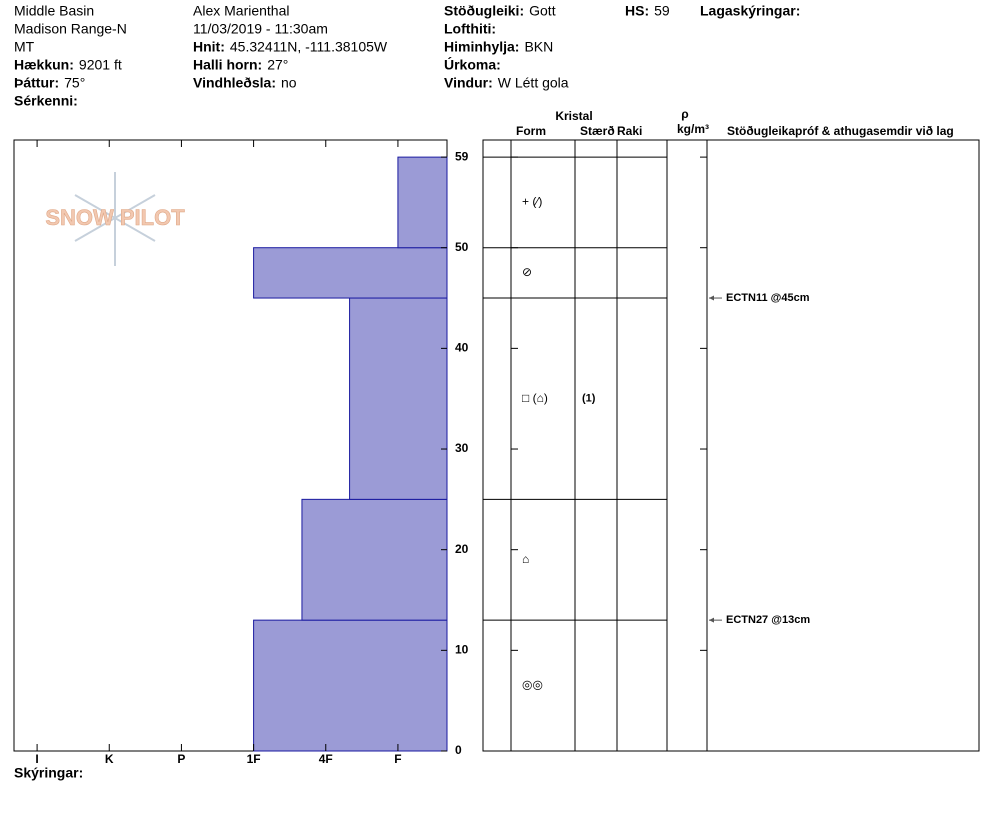  I want to click on header-label: Hækkun:, so click(44, 65).